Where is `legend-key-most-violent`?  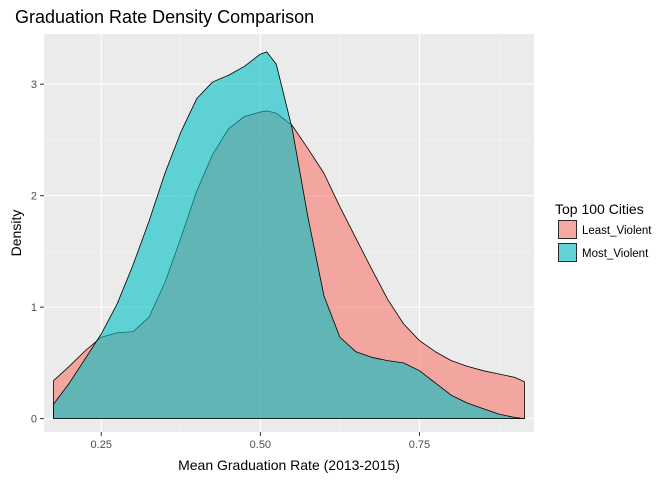
legend-key-most-violent is located at coordinates (567, 252).